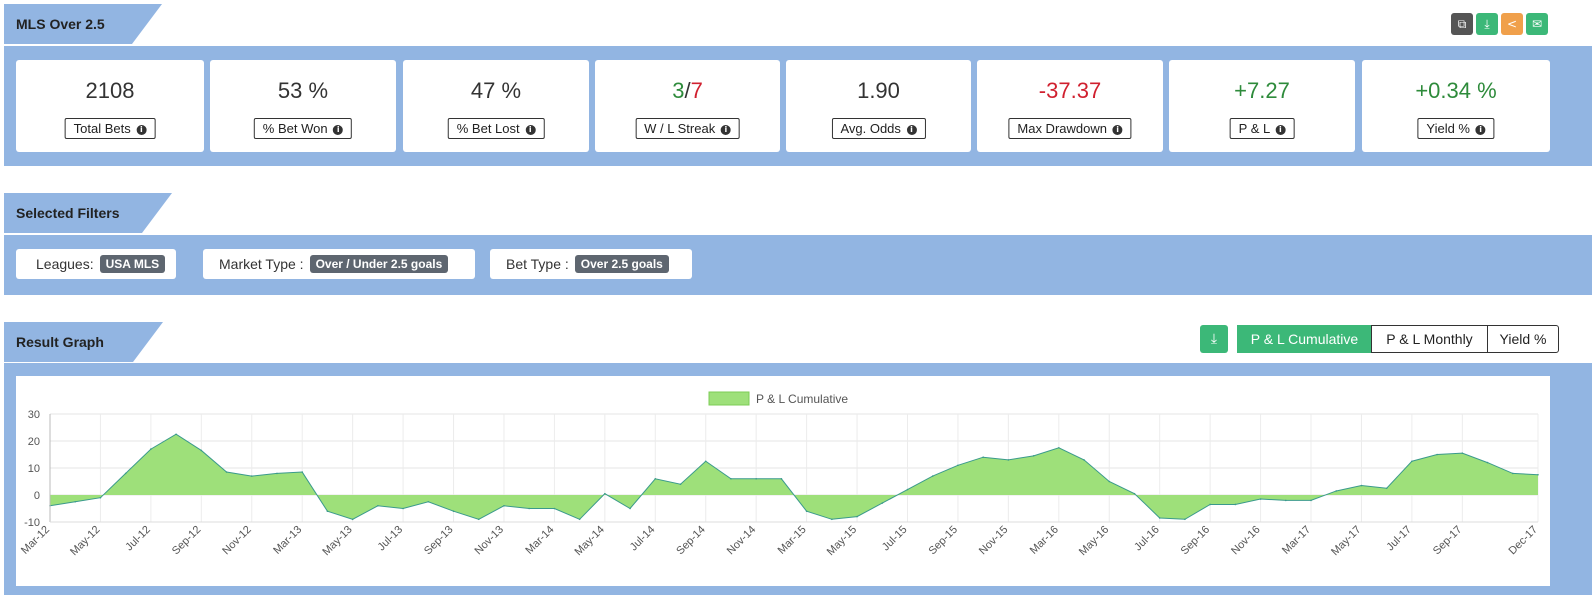 The width and height of the screenshot is (1596, 610). What do you see at coordinates (878, 90) in the screenshot?
I see `stat-value: 1.90` at bounding box center [878, 90].